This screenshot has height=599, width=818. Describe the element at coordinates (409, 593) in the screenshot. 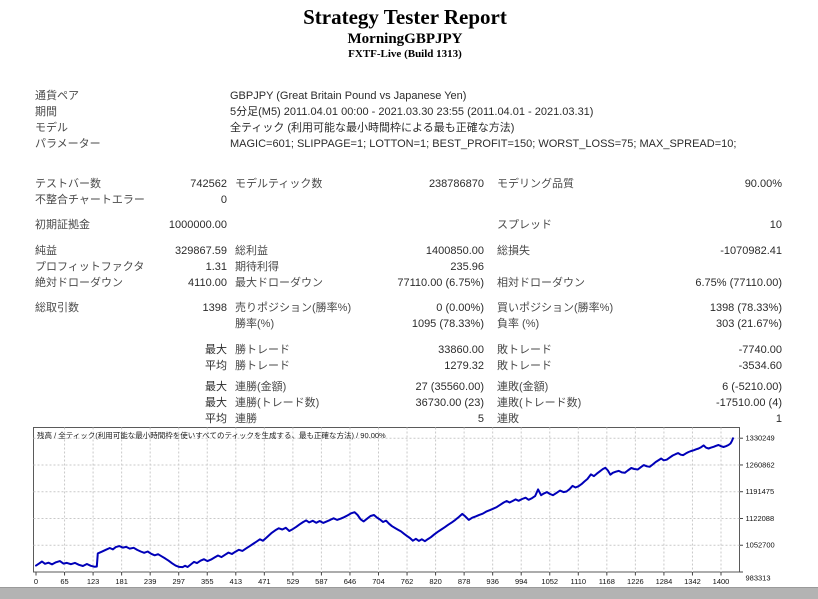

I see `horizontal-scrollbar` at that location.